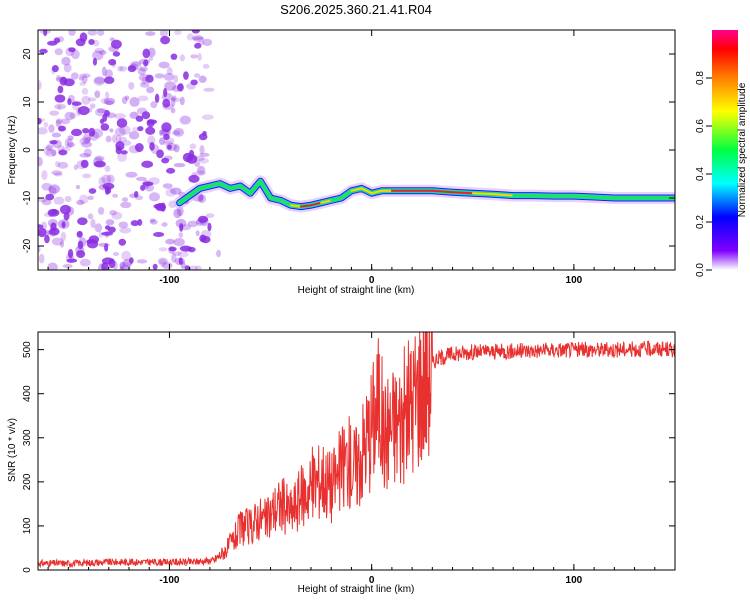  I want to click on spectrogram-ytick-label: -10, so click(27, 197).